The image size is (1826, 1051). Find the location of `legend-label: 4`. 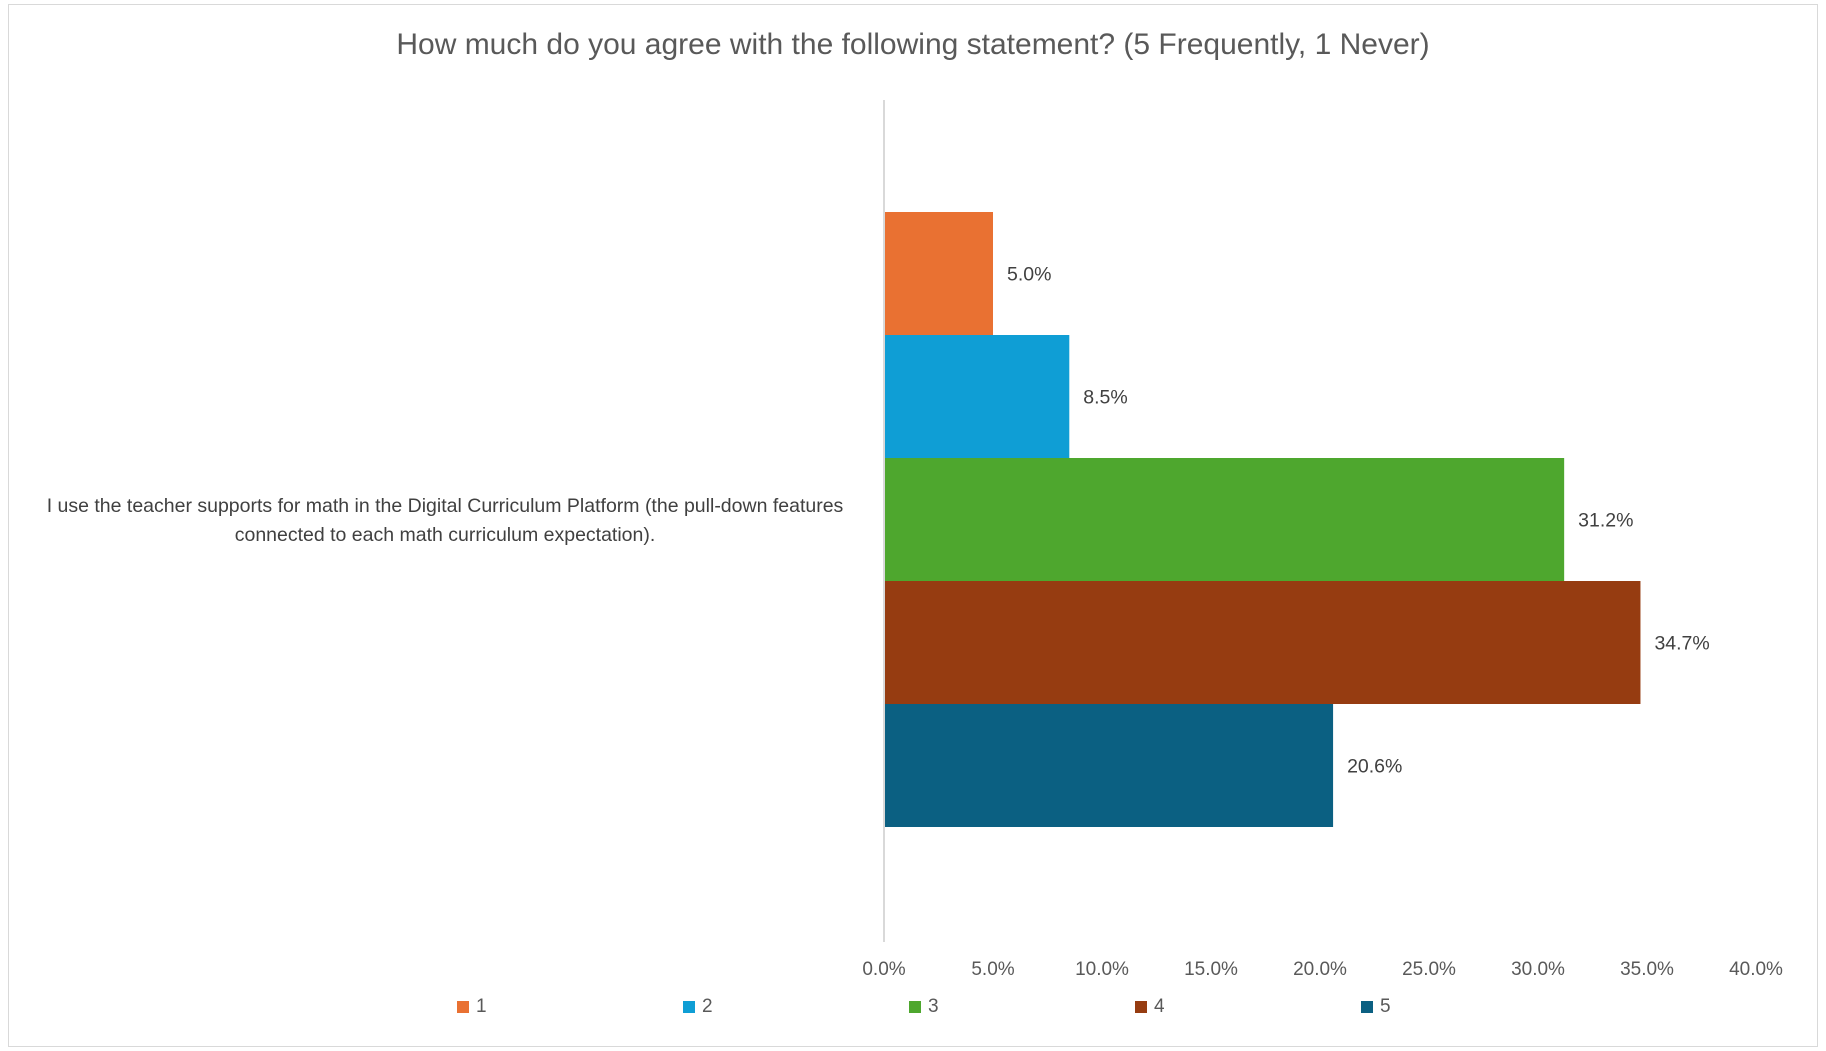

legend-label: 4 is located at coordinates (1159, 1006).